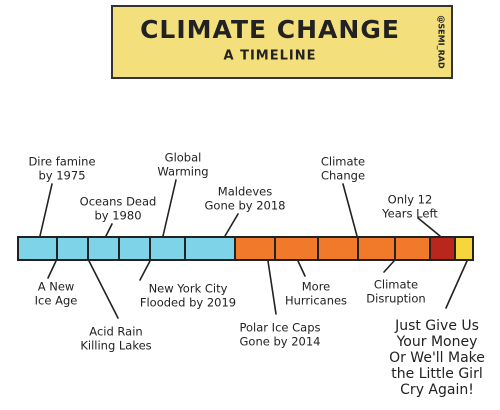 This screenshot has width=500, height=410. What do you see at coordinates (343, 176) in the screenshot?
I see `timeline-label: Change` at bounding box center [343, 176].